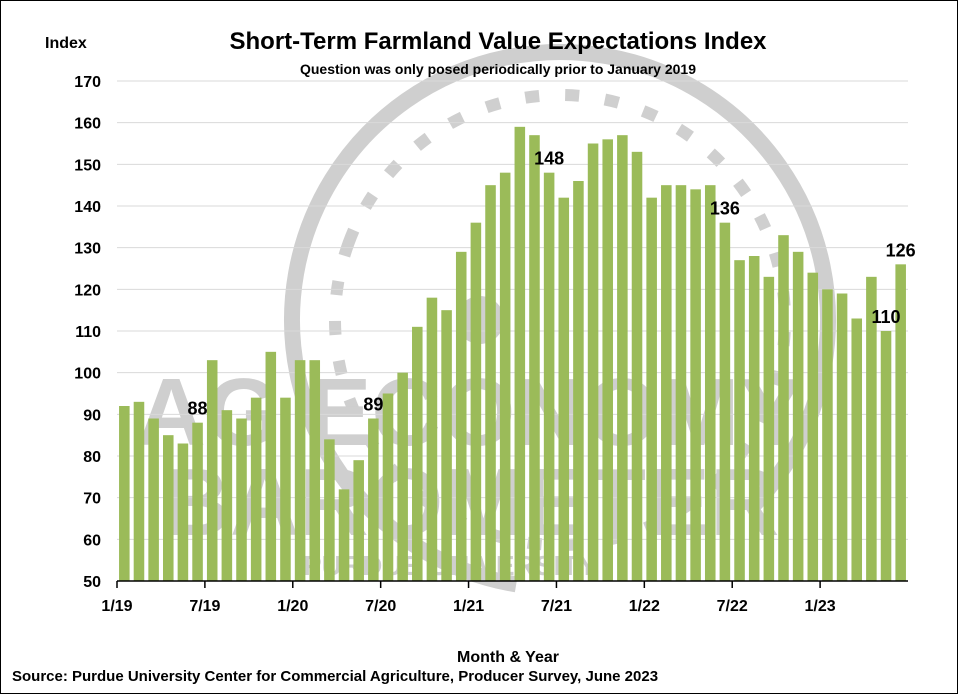  What do you see at coordinates (87, 165) in the screenshot?
I see `y-tick-label: 150` at bounding box center [87, 165].